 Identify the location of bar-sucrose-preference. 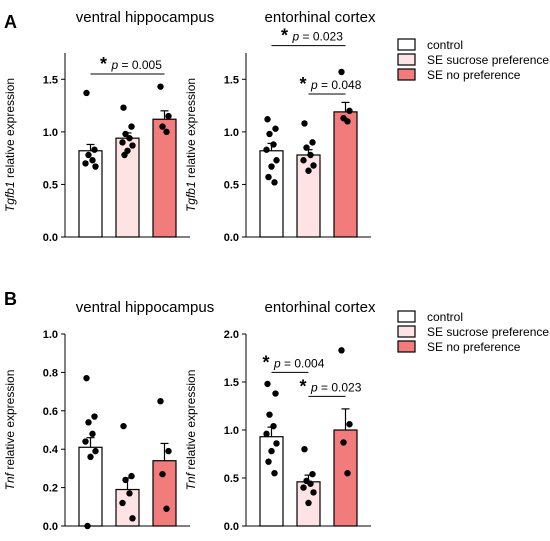
(308, 196).